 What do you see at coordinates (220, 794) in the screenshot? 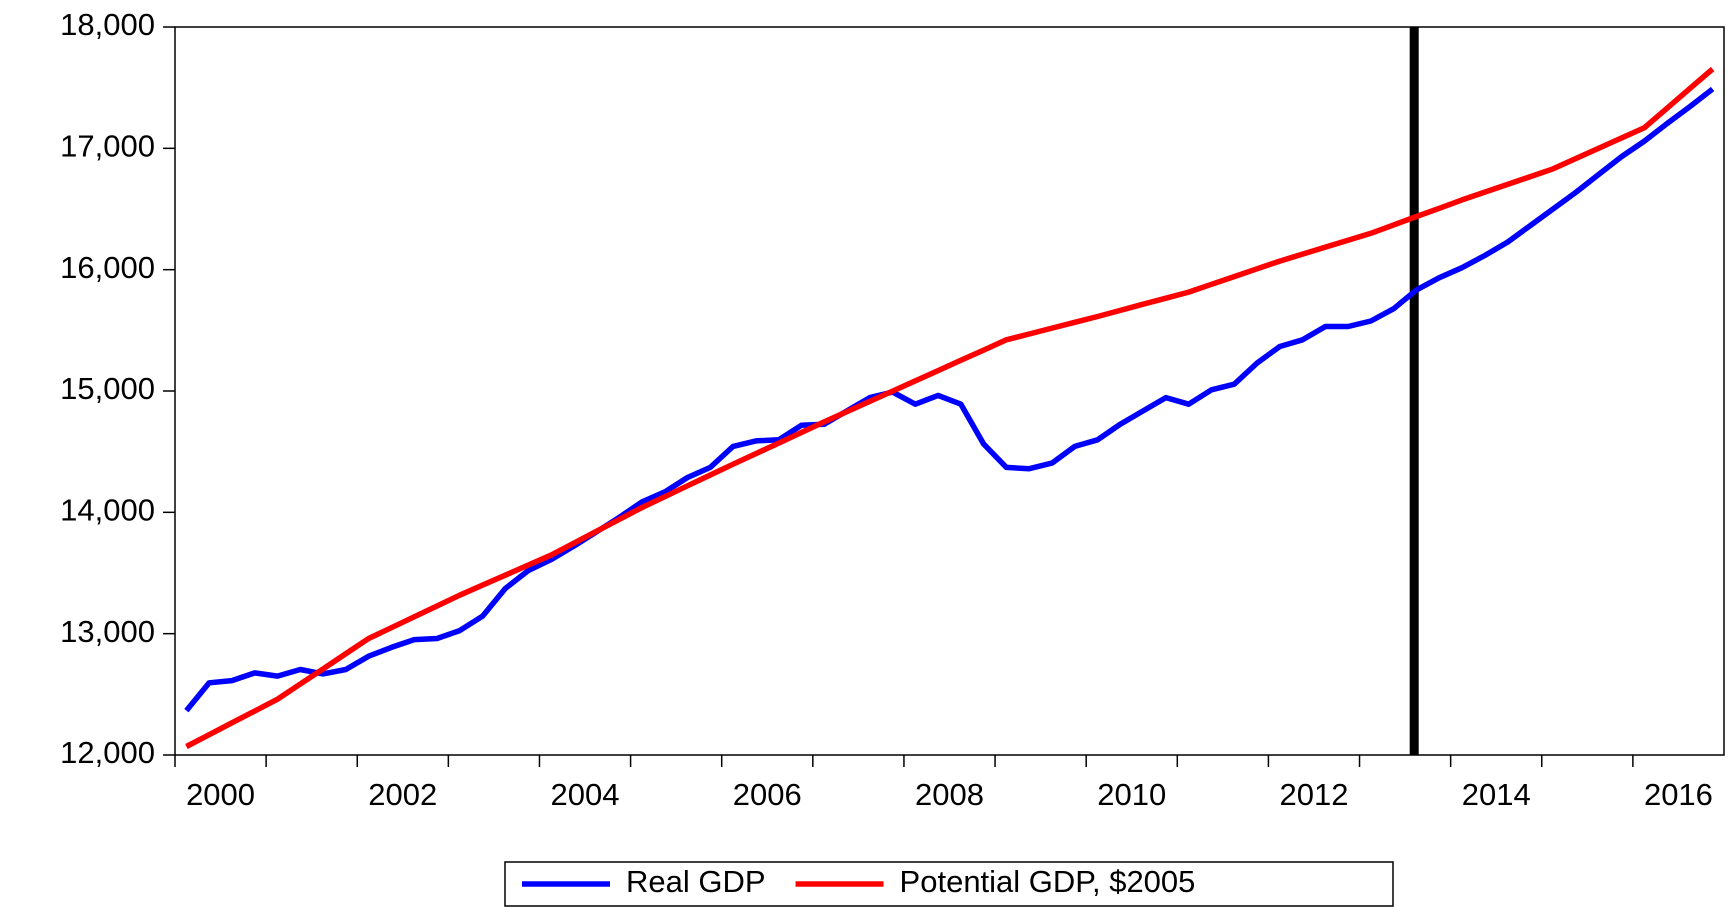
I see `x-tick-label: 2000` at bounding box center [220, 794].